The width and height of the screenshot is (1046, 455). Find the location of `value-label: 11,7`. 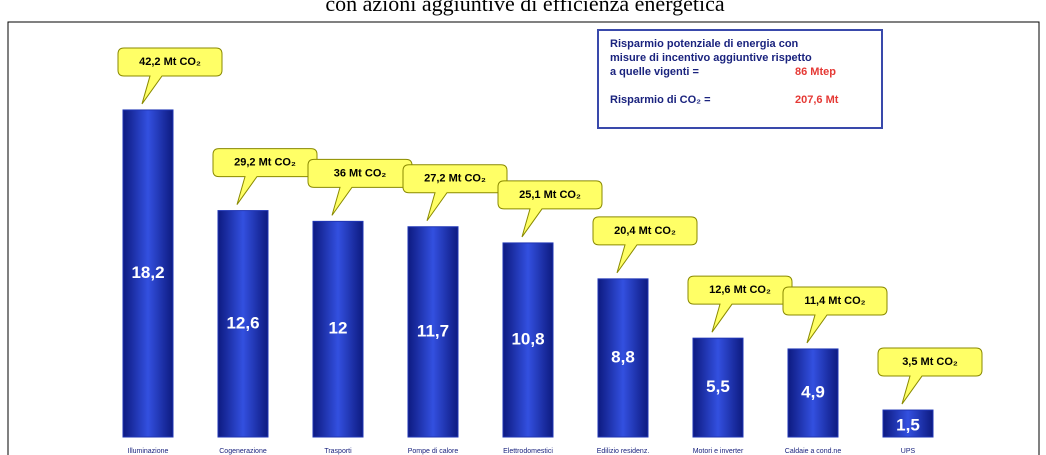

value-label: 11,7 is located at coordinates (433, 330).